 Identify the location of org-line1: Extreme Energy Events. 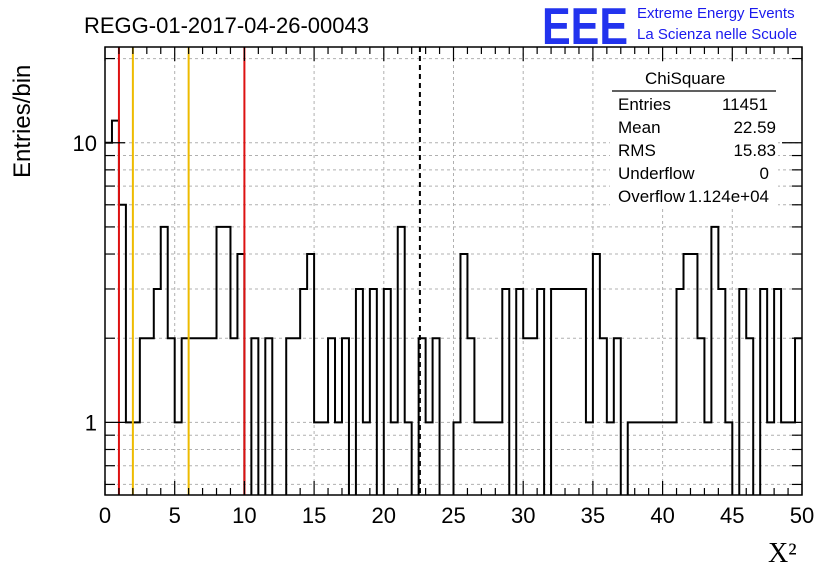
(716, 13).